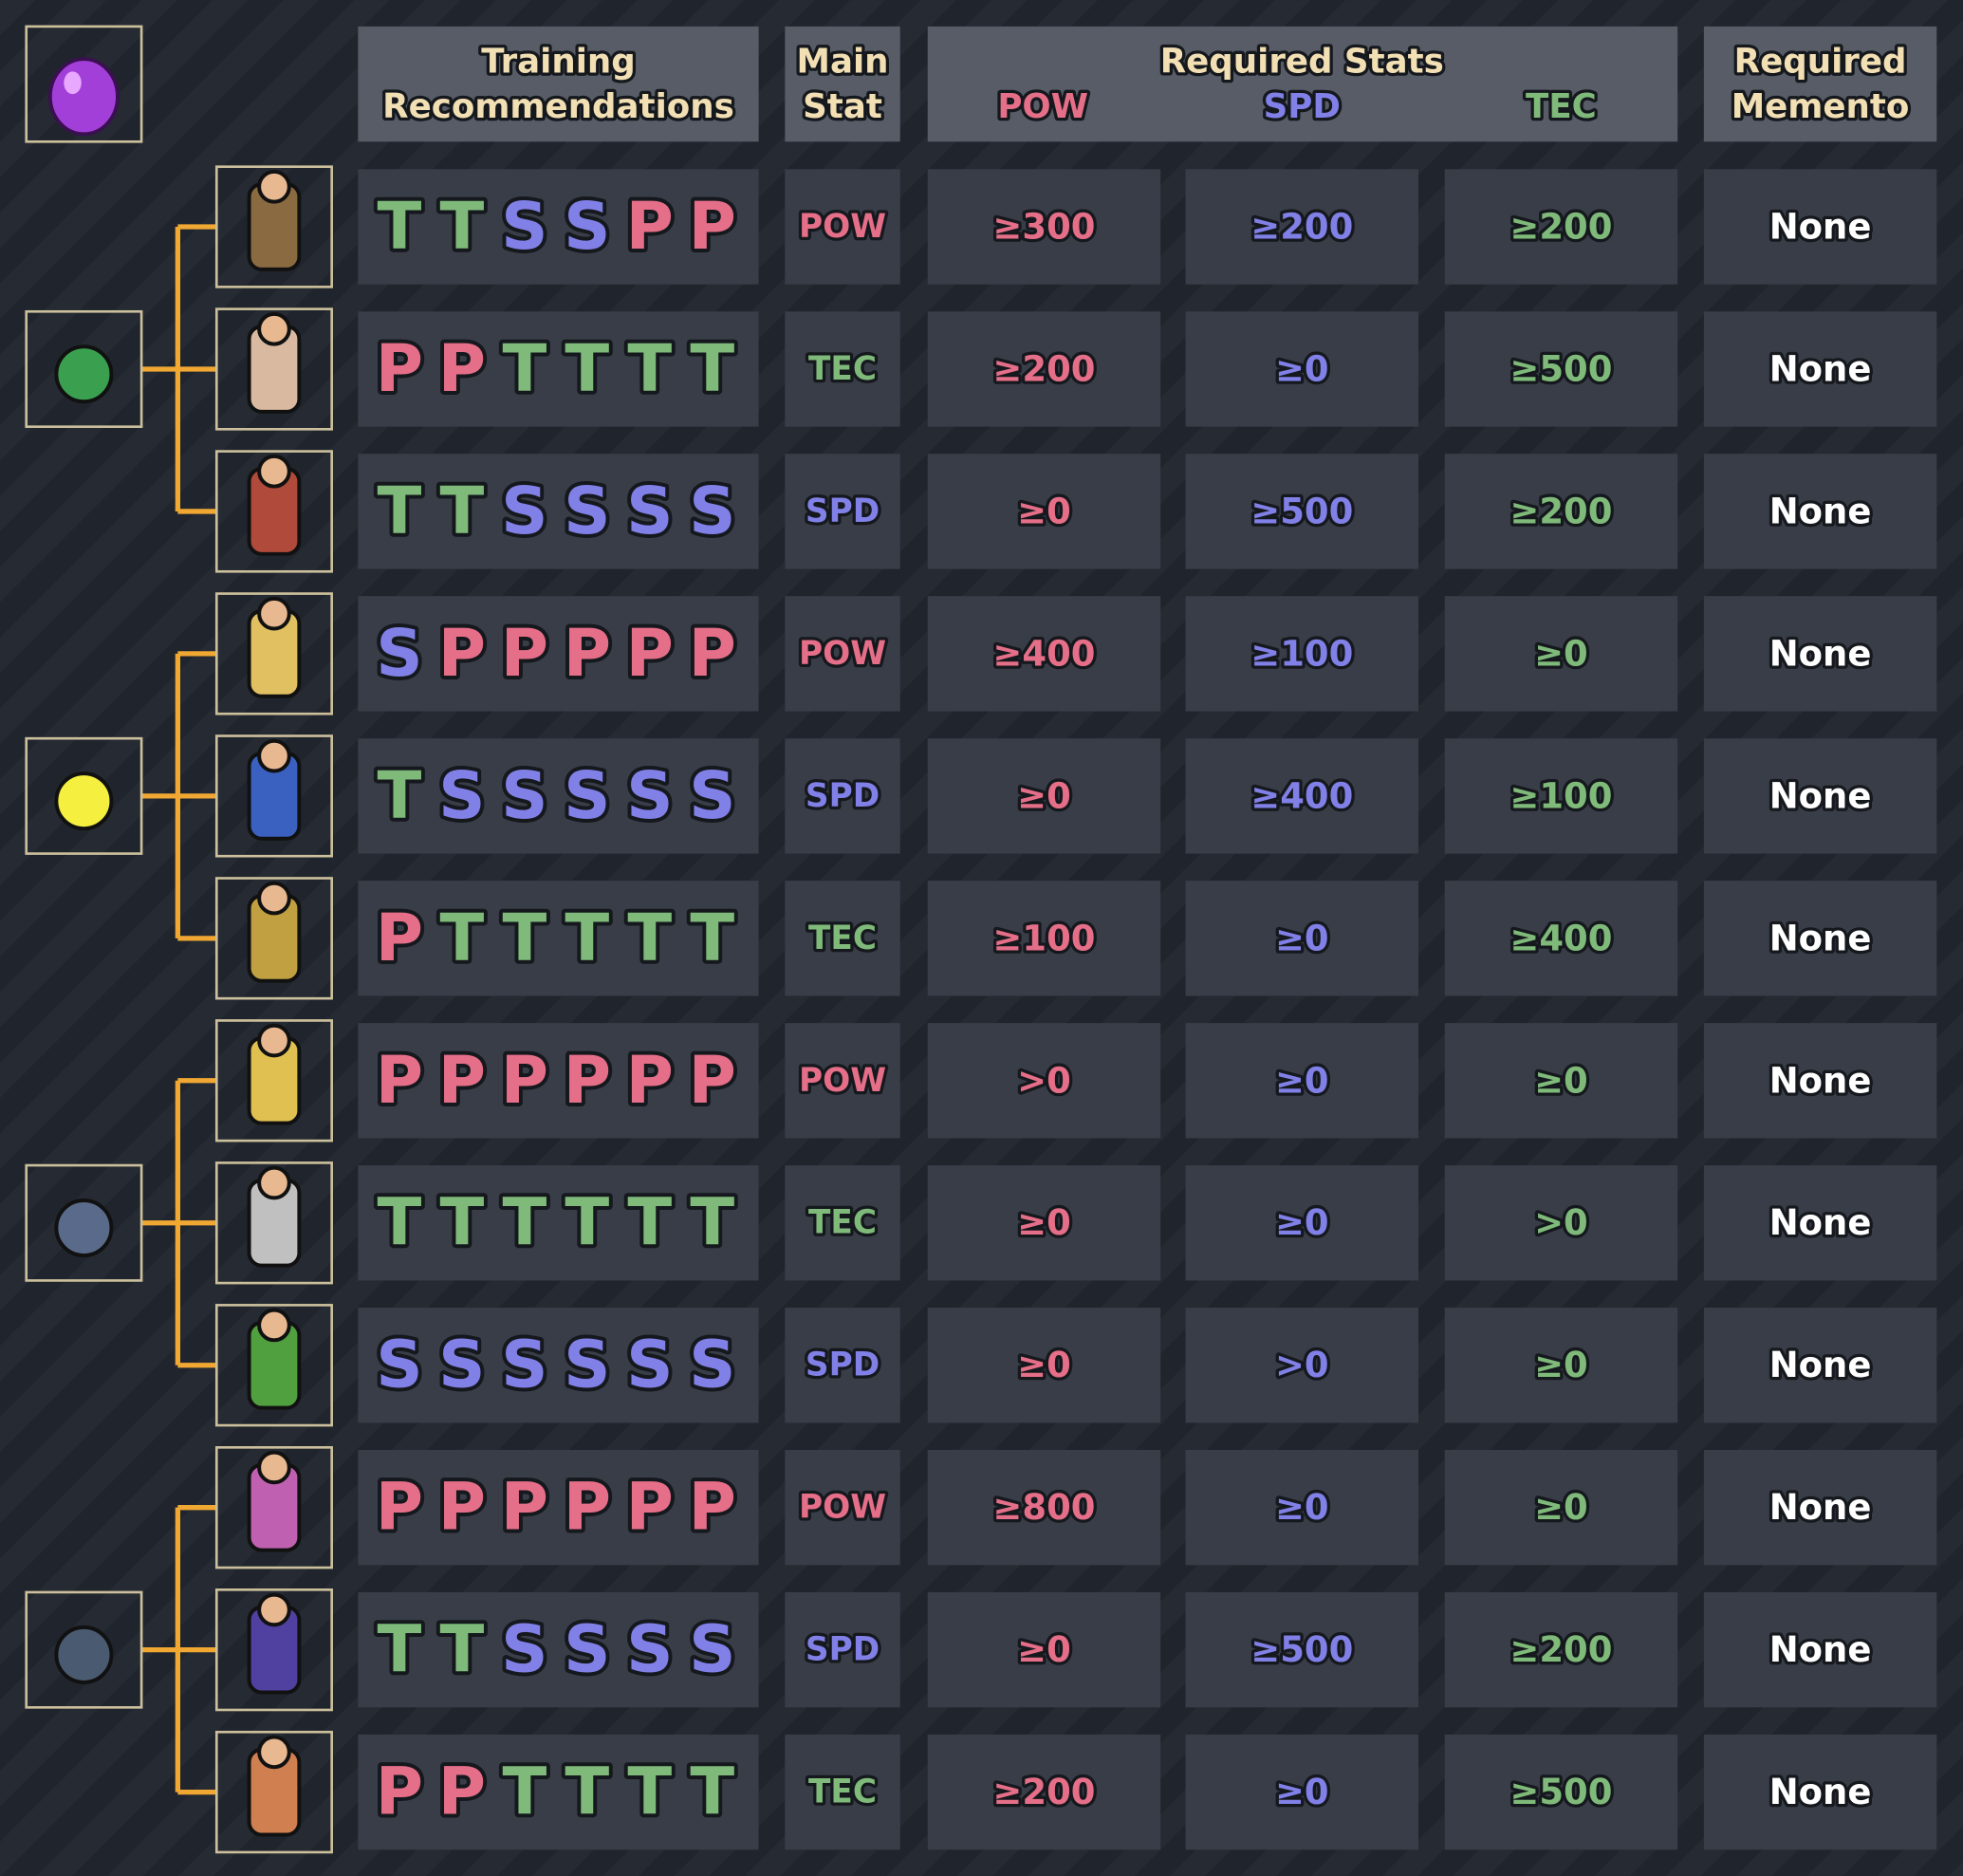 The height and width of the screenshot is (1876, 1963). I want to click on spd-requirement: ≥500, so click(1302, 1649).